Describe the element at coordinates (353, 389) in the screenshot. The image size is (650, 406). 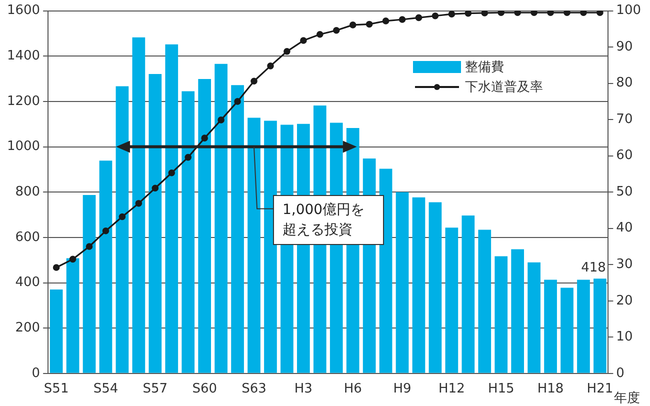
I see `x-tick-label: H6` at that location.